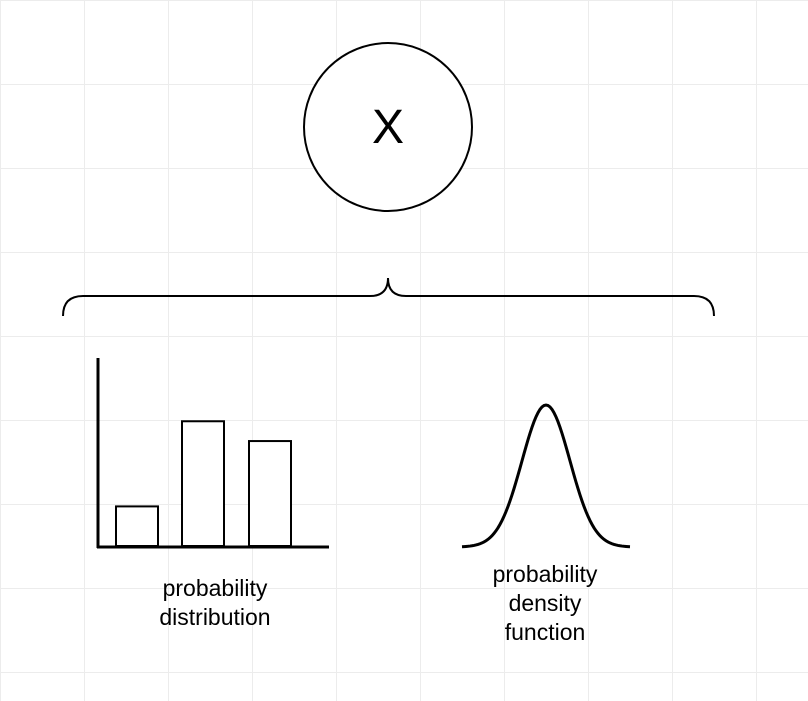  What do you see at coordinates (545, 574) in the screenshot?
I see `density-caption-line: probability` at bounding box center [545, 574].